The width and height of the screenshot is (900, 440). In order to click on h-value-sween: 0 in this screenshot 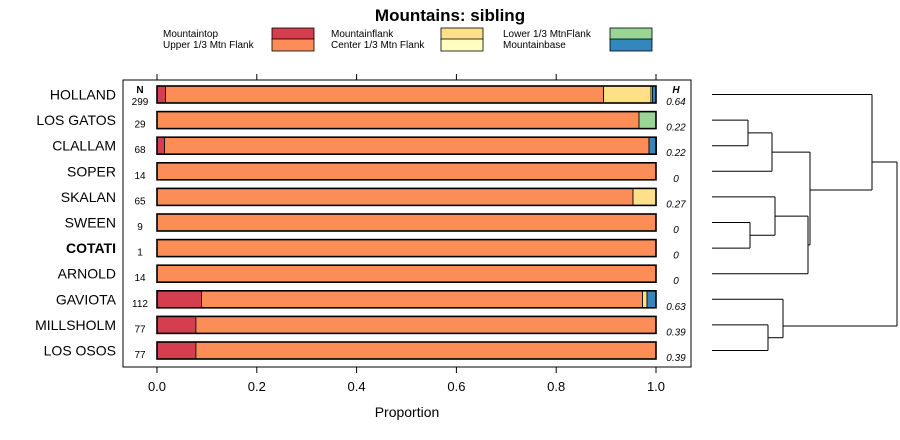, I will do `click(676, 230)`.